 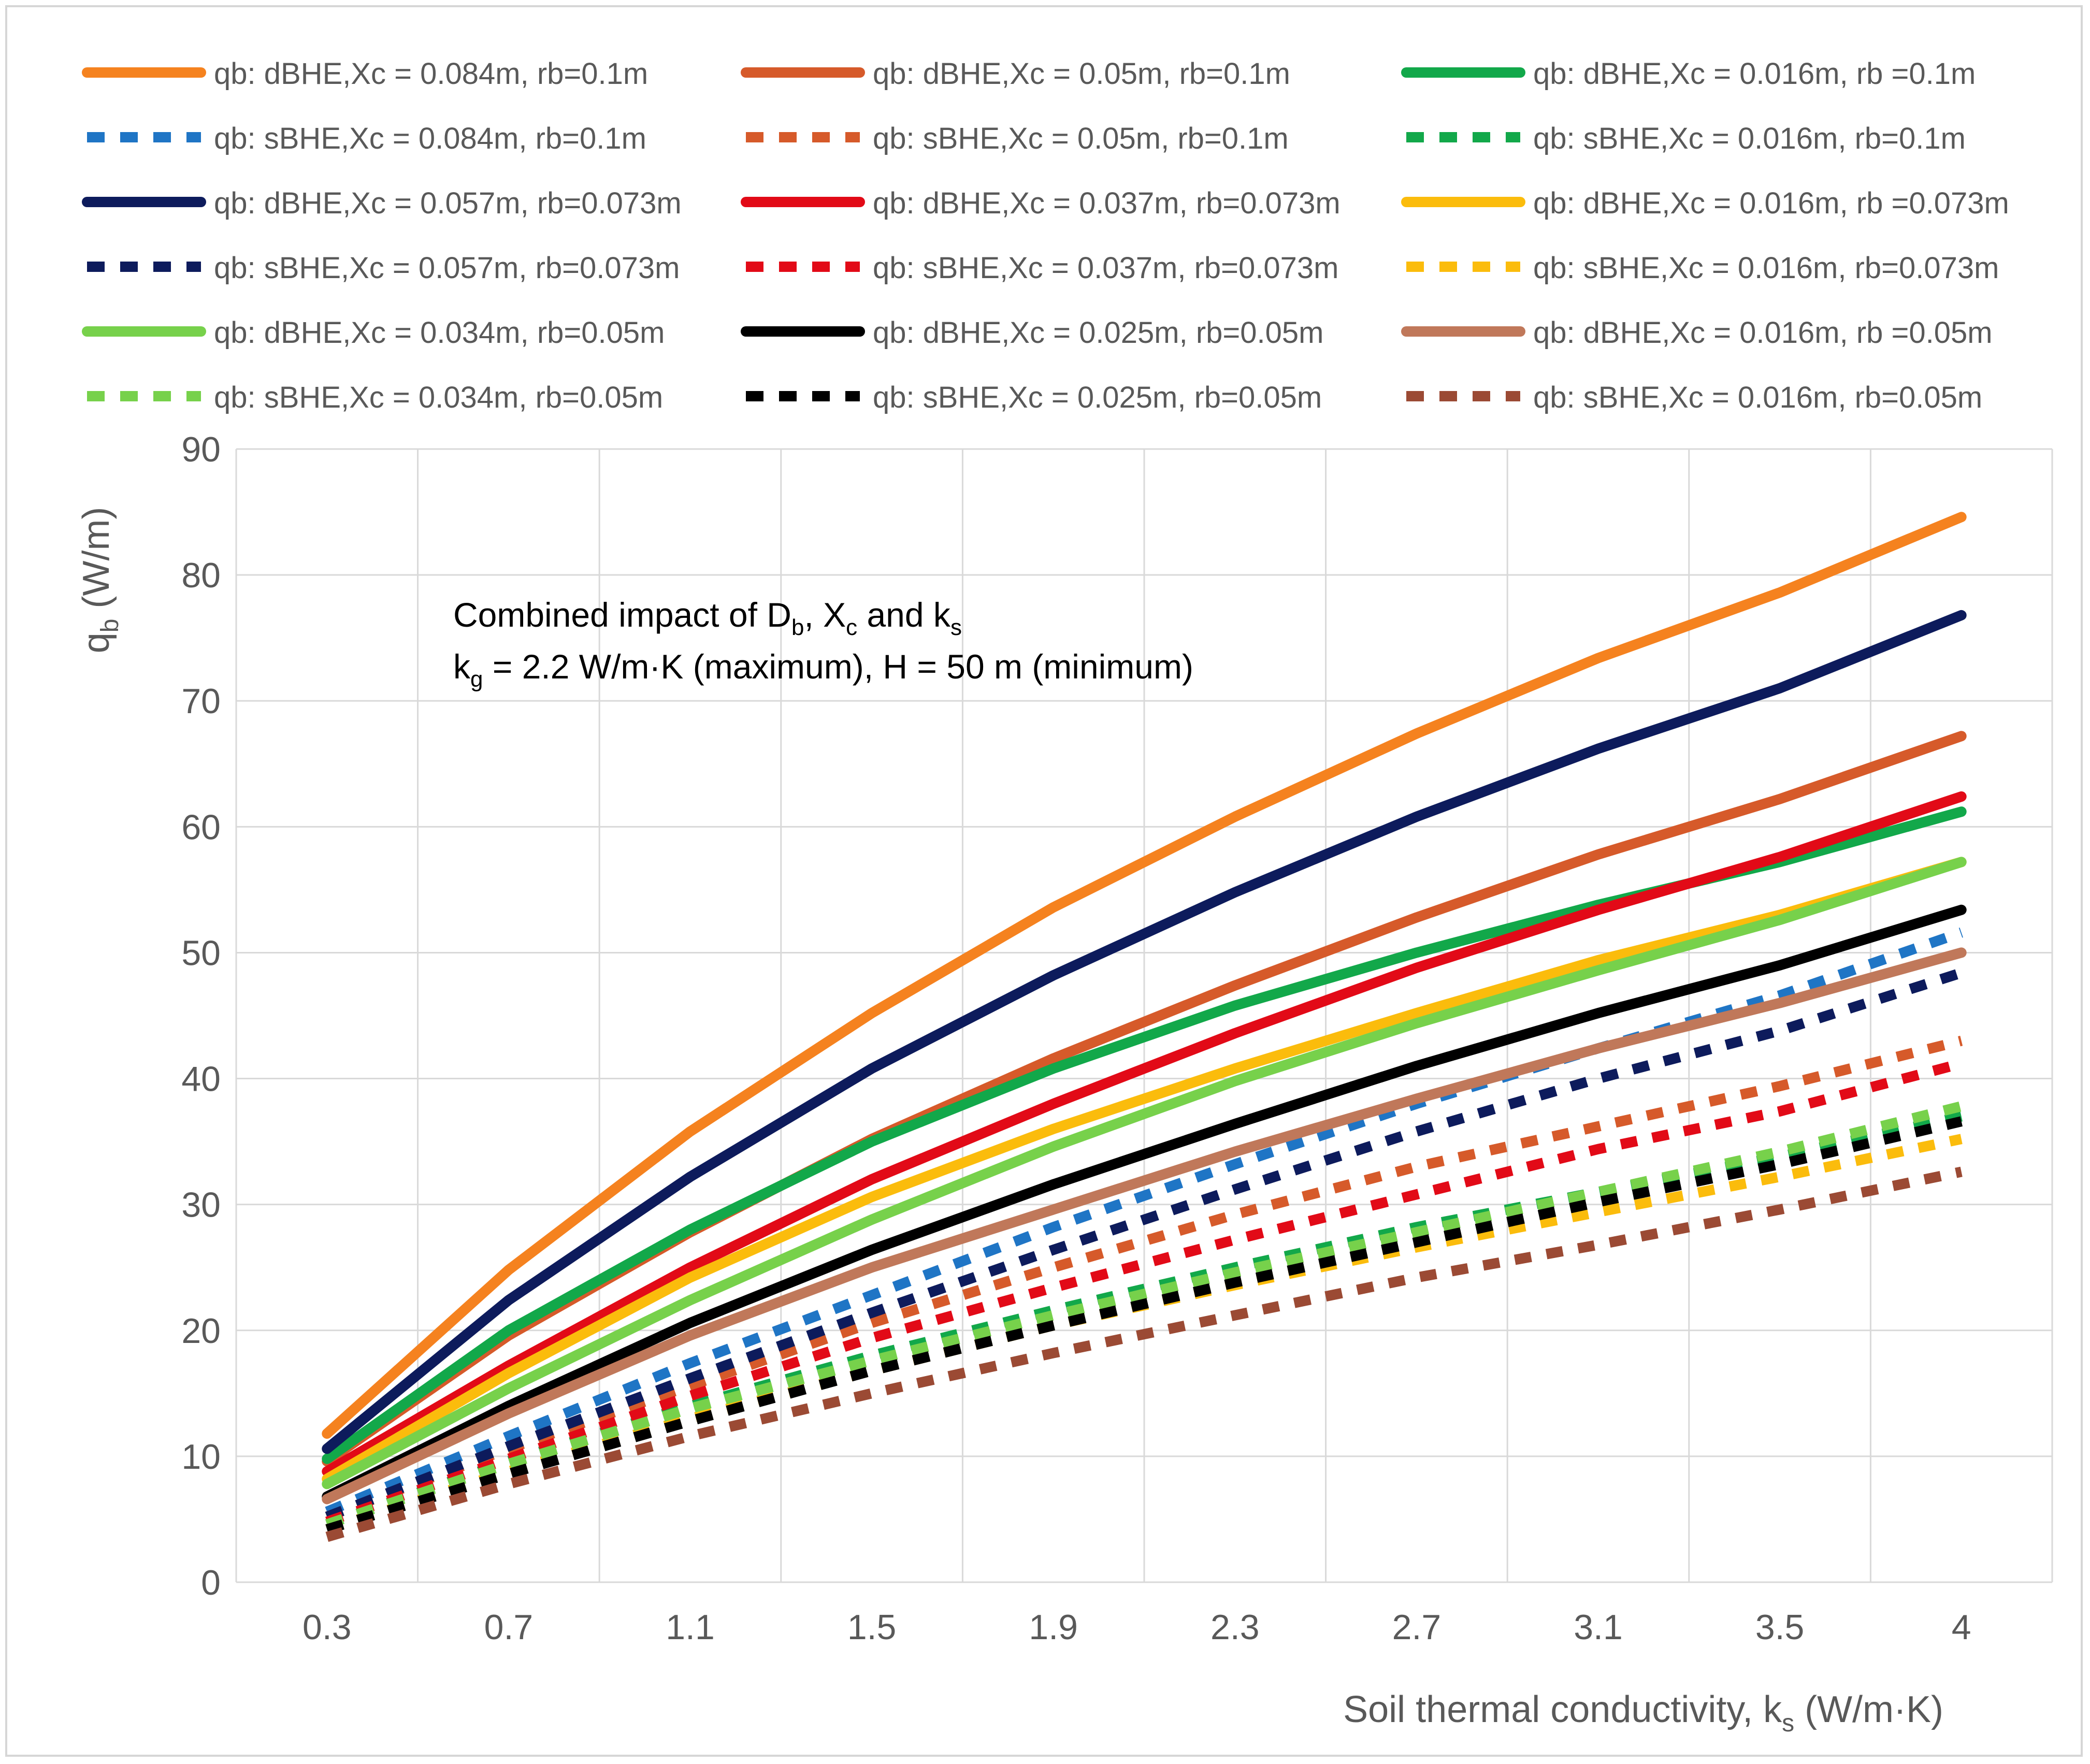 What do you see at coordinates (707, 618) in the screenshot?
I see `annotation-line-1: Combined impact of Db, Xc and ks` at bounding box center [707, 618].